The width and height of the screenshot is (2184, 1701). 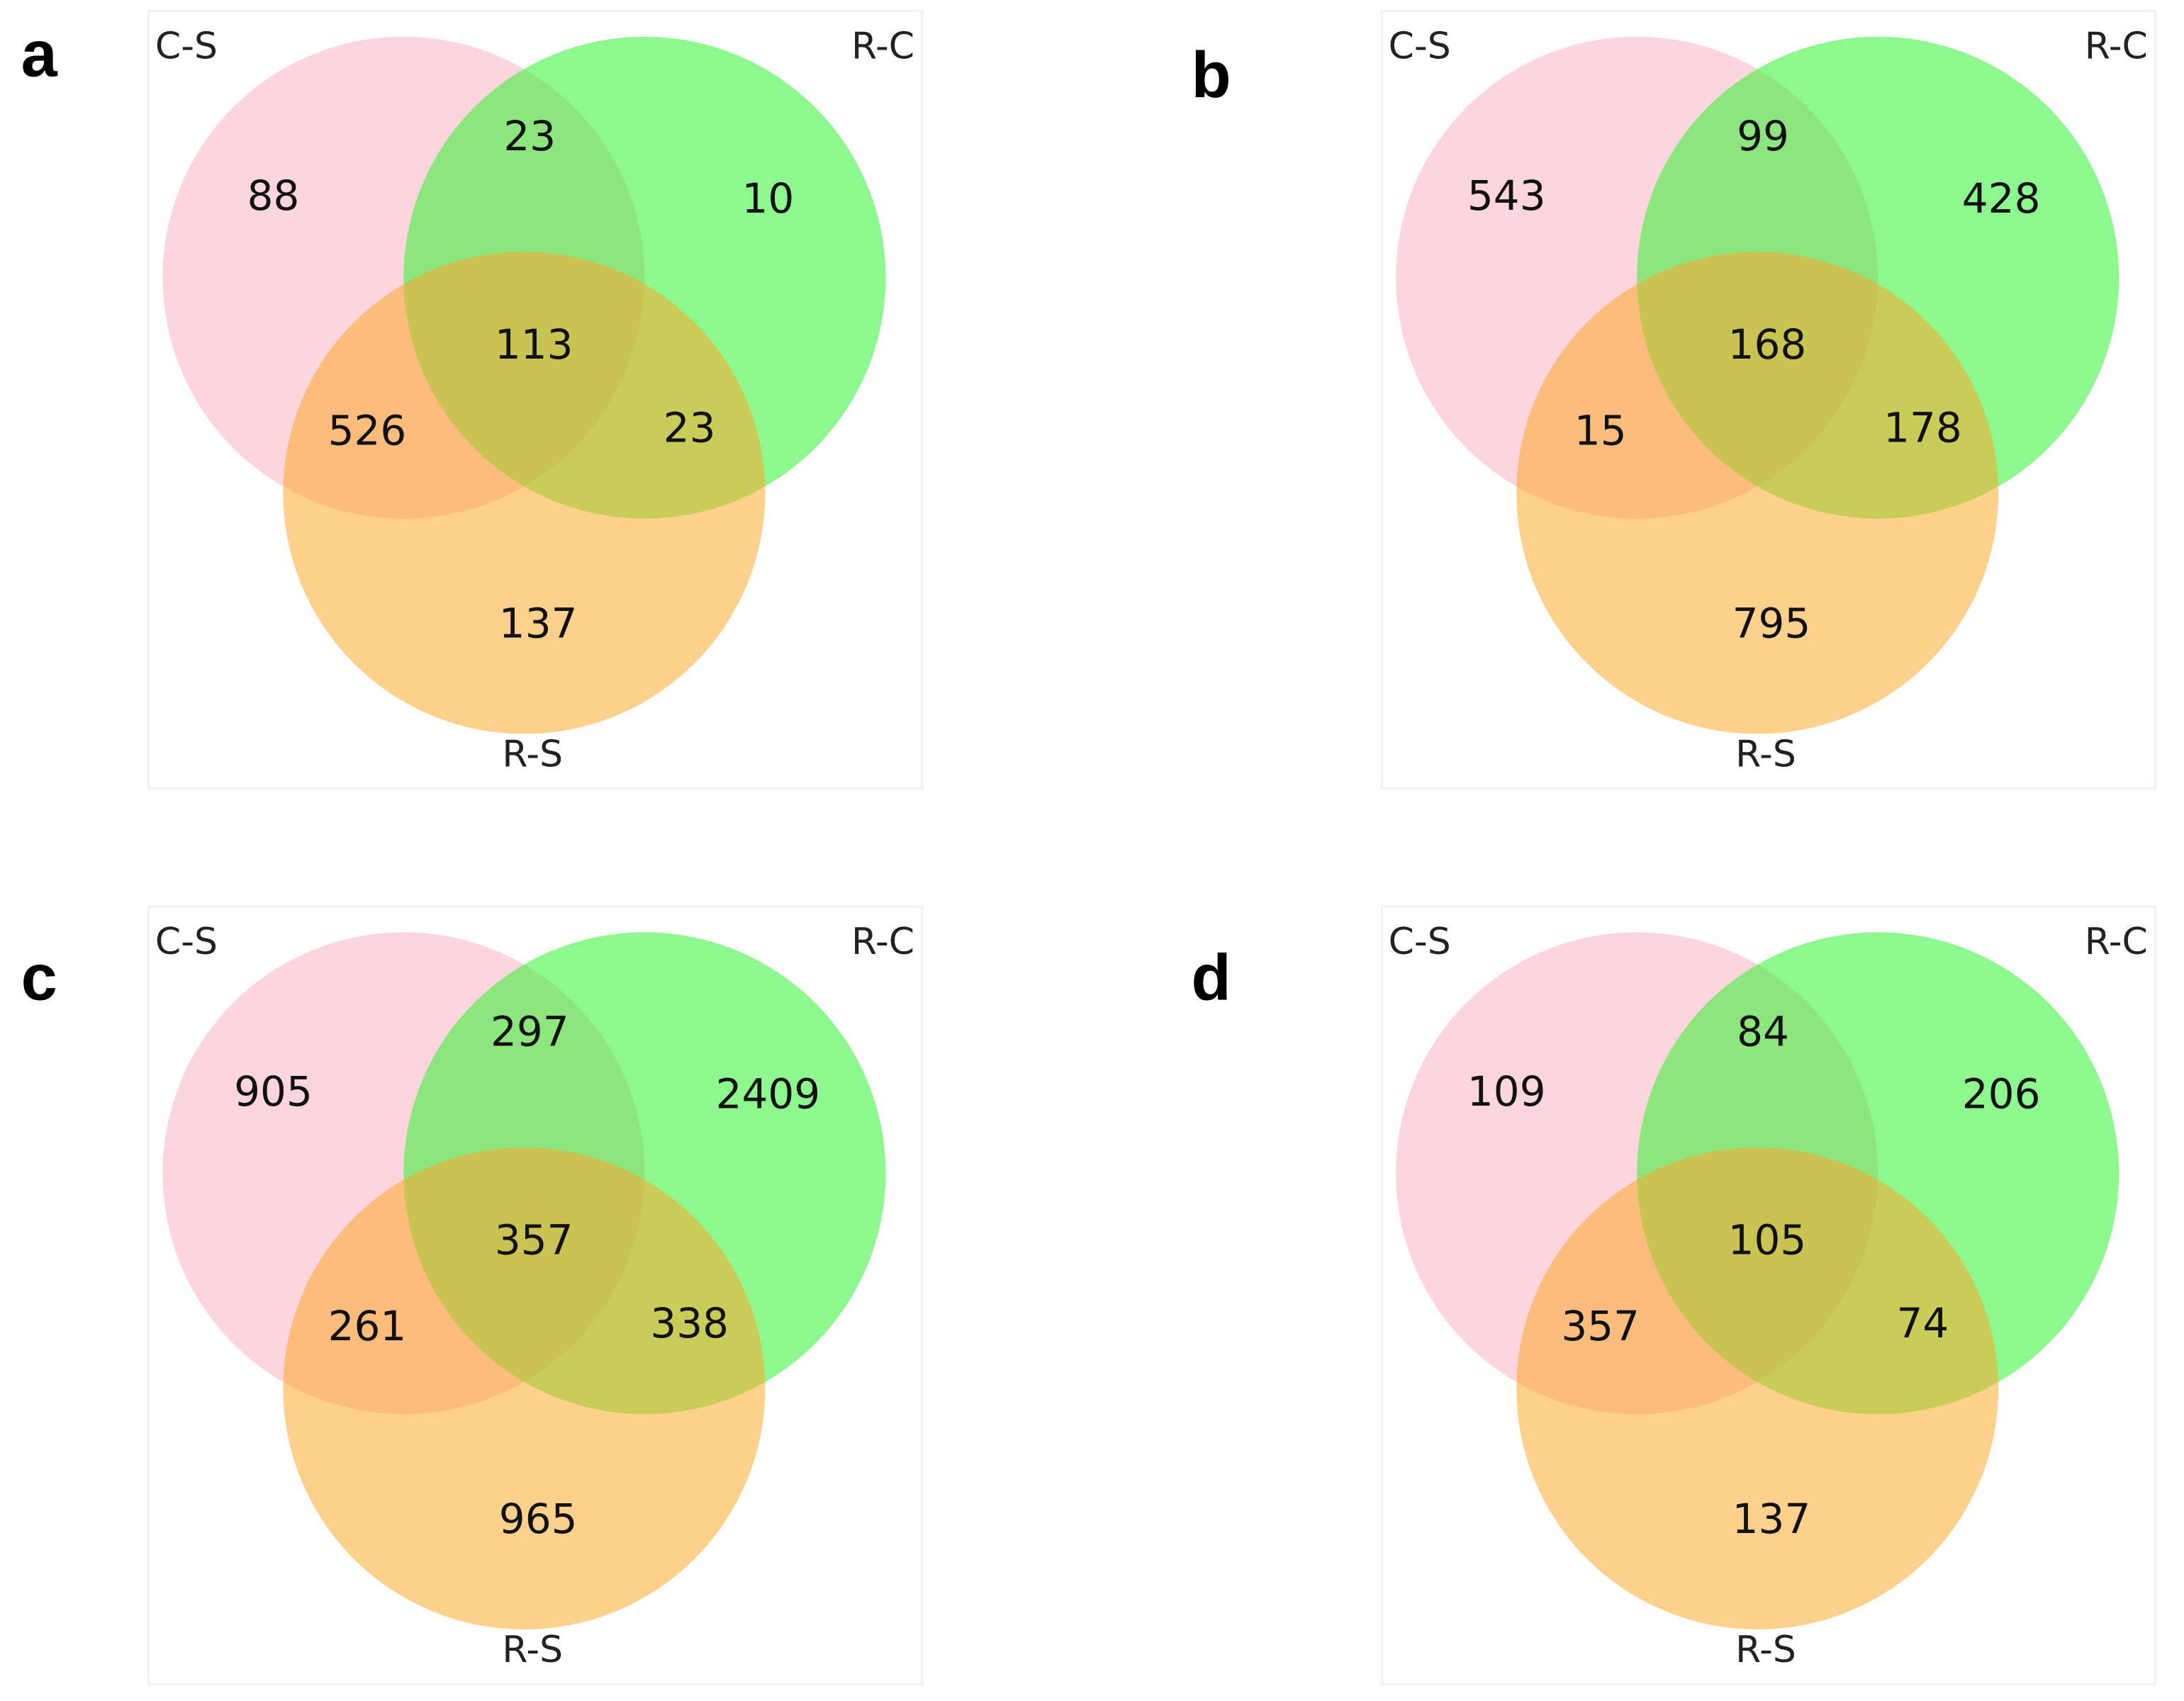 What do you see at coordinates (1506, 1091) in the screenshot?
I see `region-count-cs-only: 109` at bounding box center [1506, 1091].